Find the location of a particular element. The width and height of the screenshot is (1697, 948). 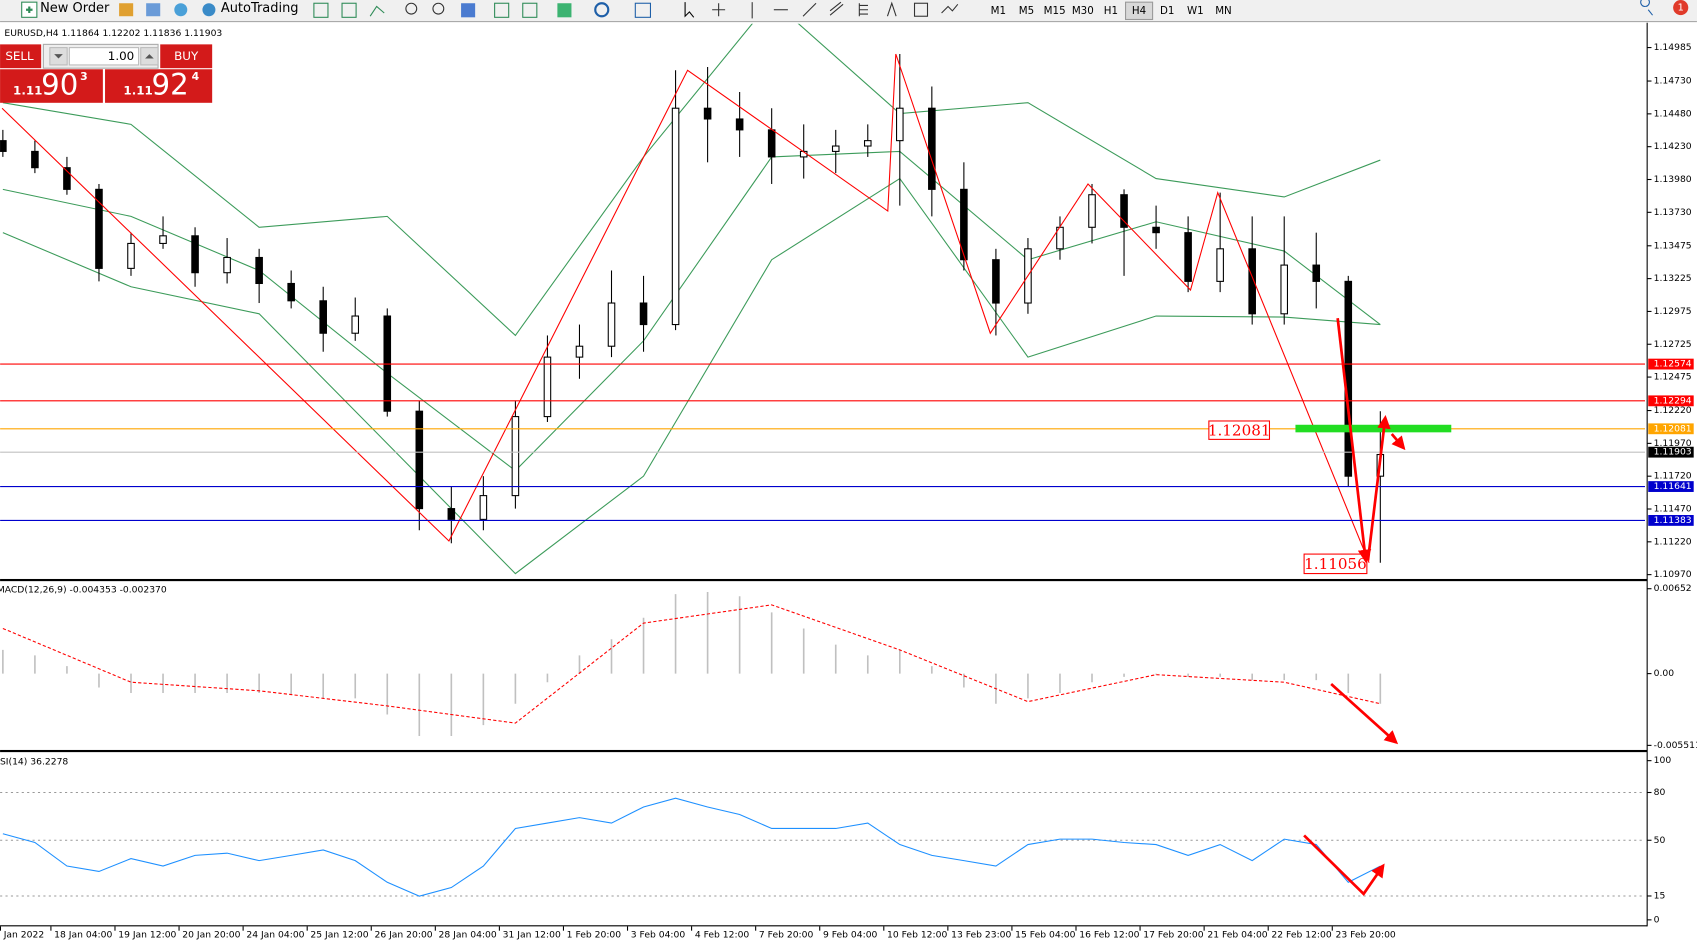

toolbar-buttons: New Order AutoTrading 1 is located at coordinates (855, 9).